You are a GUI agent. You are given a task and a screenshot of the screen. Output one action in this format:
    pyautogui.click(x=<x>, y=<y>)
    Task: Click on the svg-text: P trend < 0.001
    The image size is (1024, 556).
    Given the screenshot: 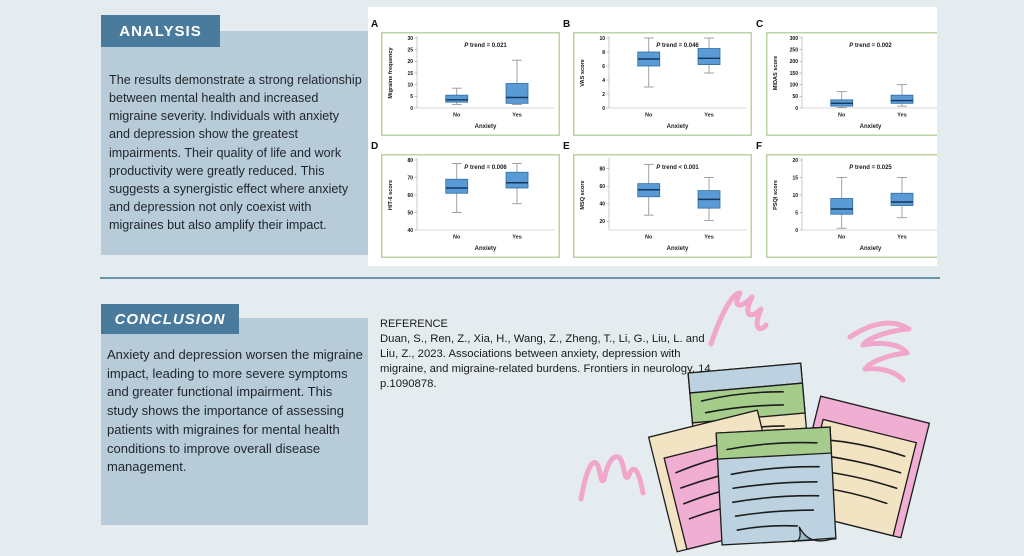 What is the action you would take?
    pyautogui.click(x=677, y=168)
    